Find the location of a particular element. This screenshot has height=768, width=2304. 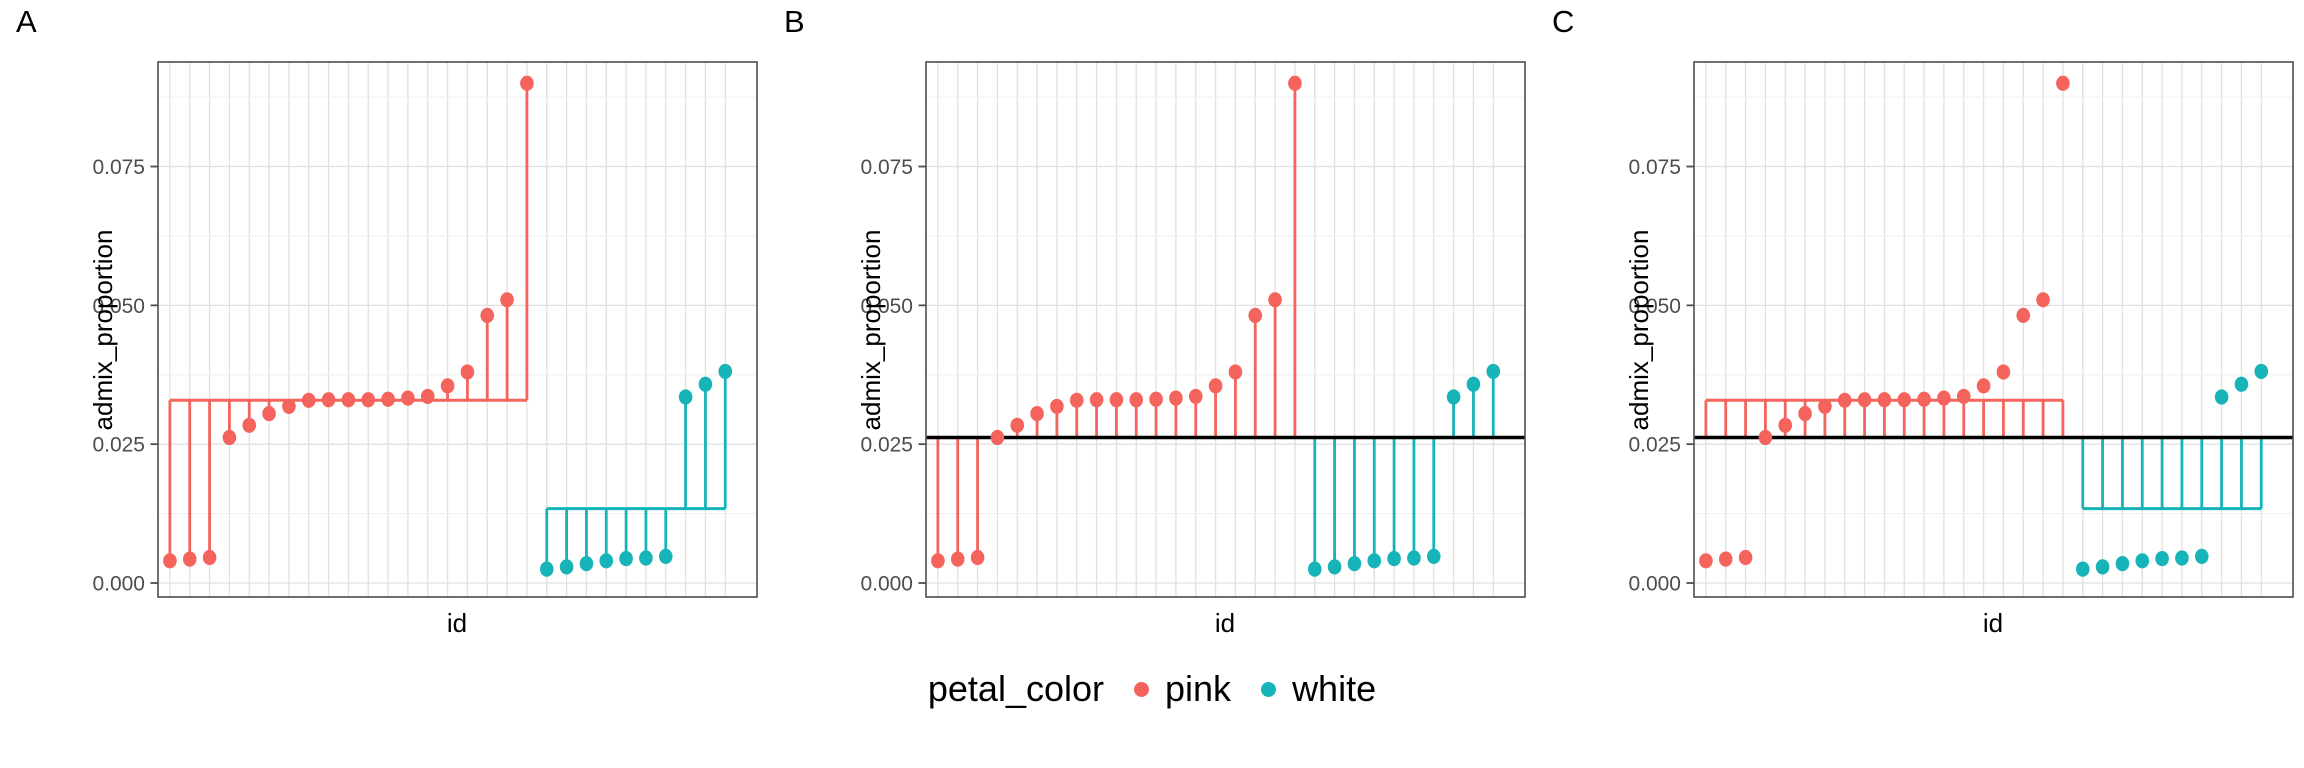

panel-a-letter: A is located at coordinates (26, 21).